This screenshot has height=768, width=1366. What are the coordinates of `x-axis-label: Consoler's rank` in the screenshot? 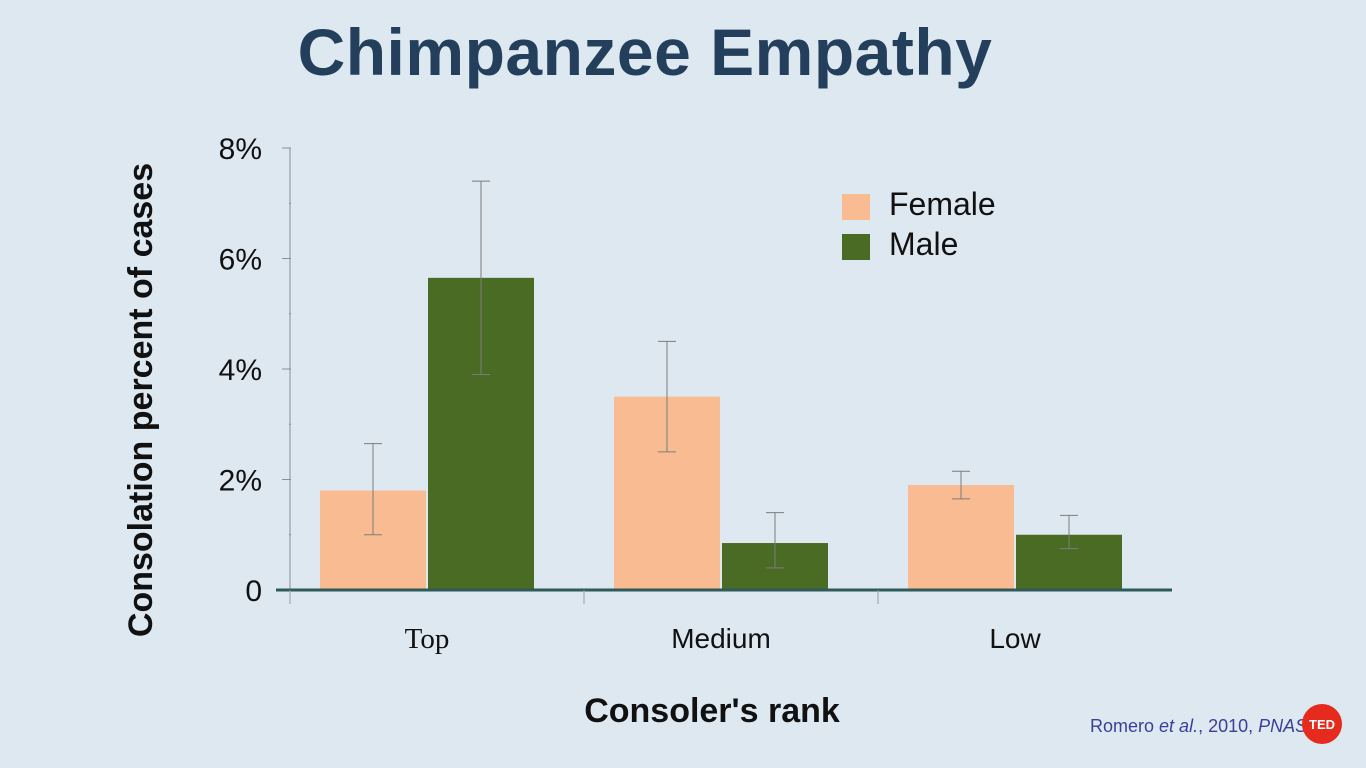 It's located at (712, 711).